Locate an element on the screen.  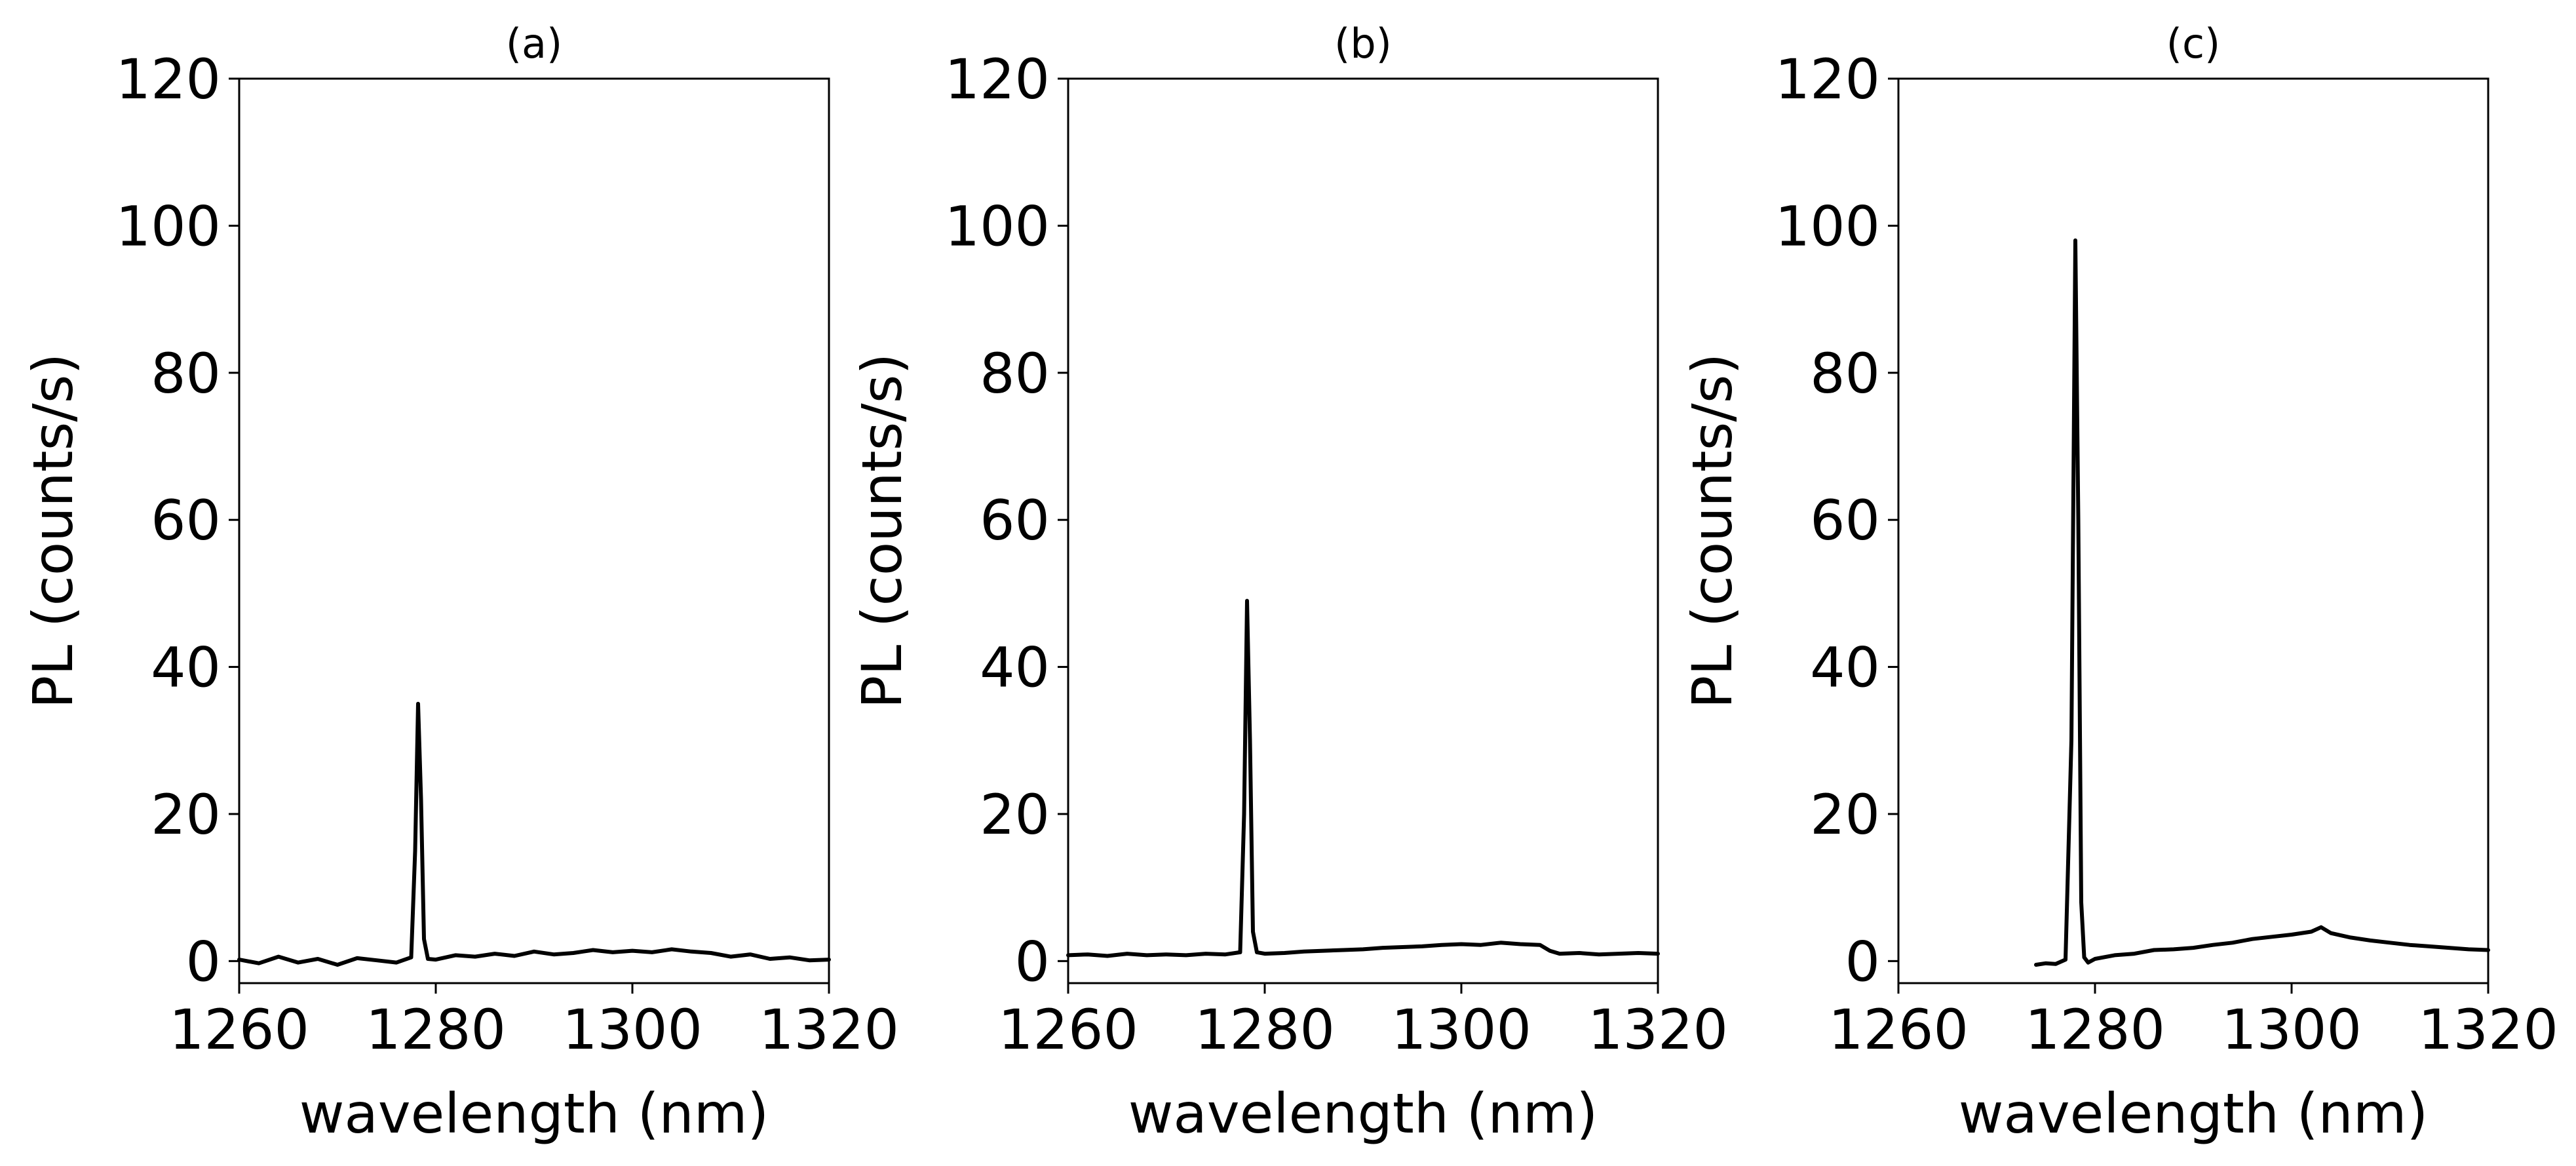
panel-title: (b) is located at coordinates (1363, 44).